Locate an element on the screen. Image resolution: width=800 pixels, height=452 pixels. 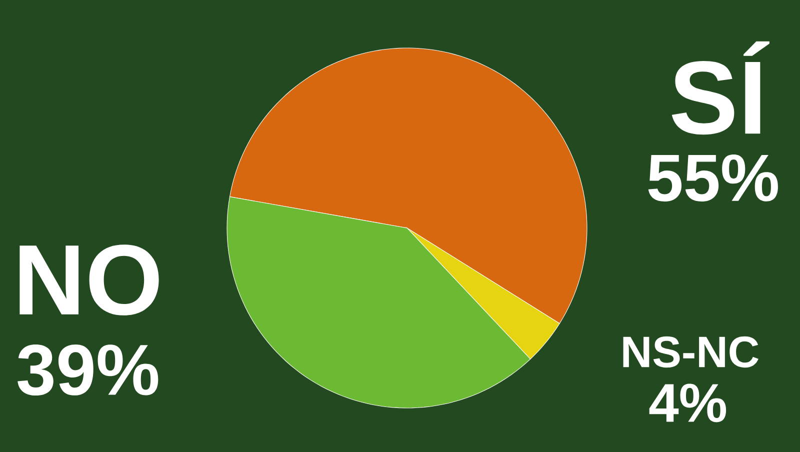
slice-label: NS-NC is located at coordinates (690, 352).